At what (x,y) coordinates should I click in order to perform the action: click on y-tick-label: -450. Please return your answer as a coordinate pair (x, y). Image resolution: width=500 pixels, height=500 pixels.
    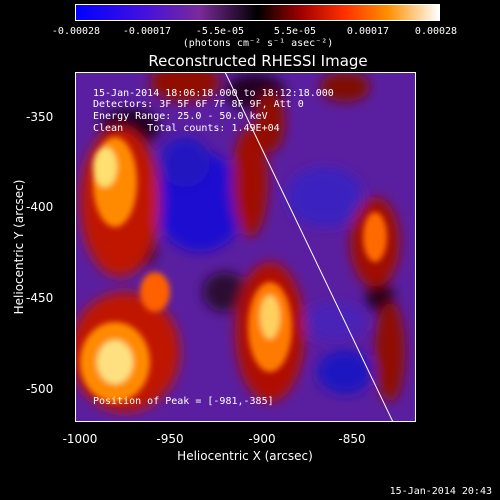
    Looking at the image, I should click on (40, 298).